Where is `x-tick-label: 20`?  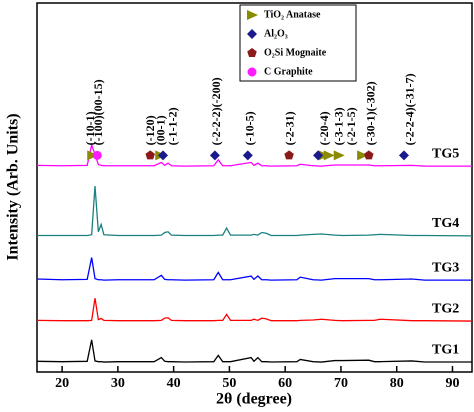 x-tick-label: 20 is located at coordinates (62, 383).